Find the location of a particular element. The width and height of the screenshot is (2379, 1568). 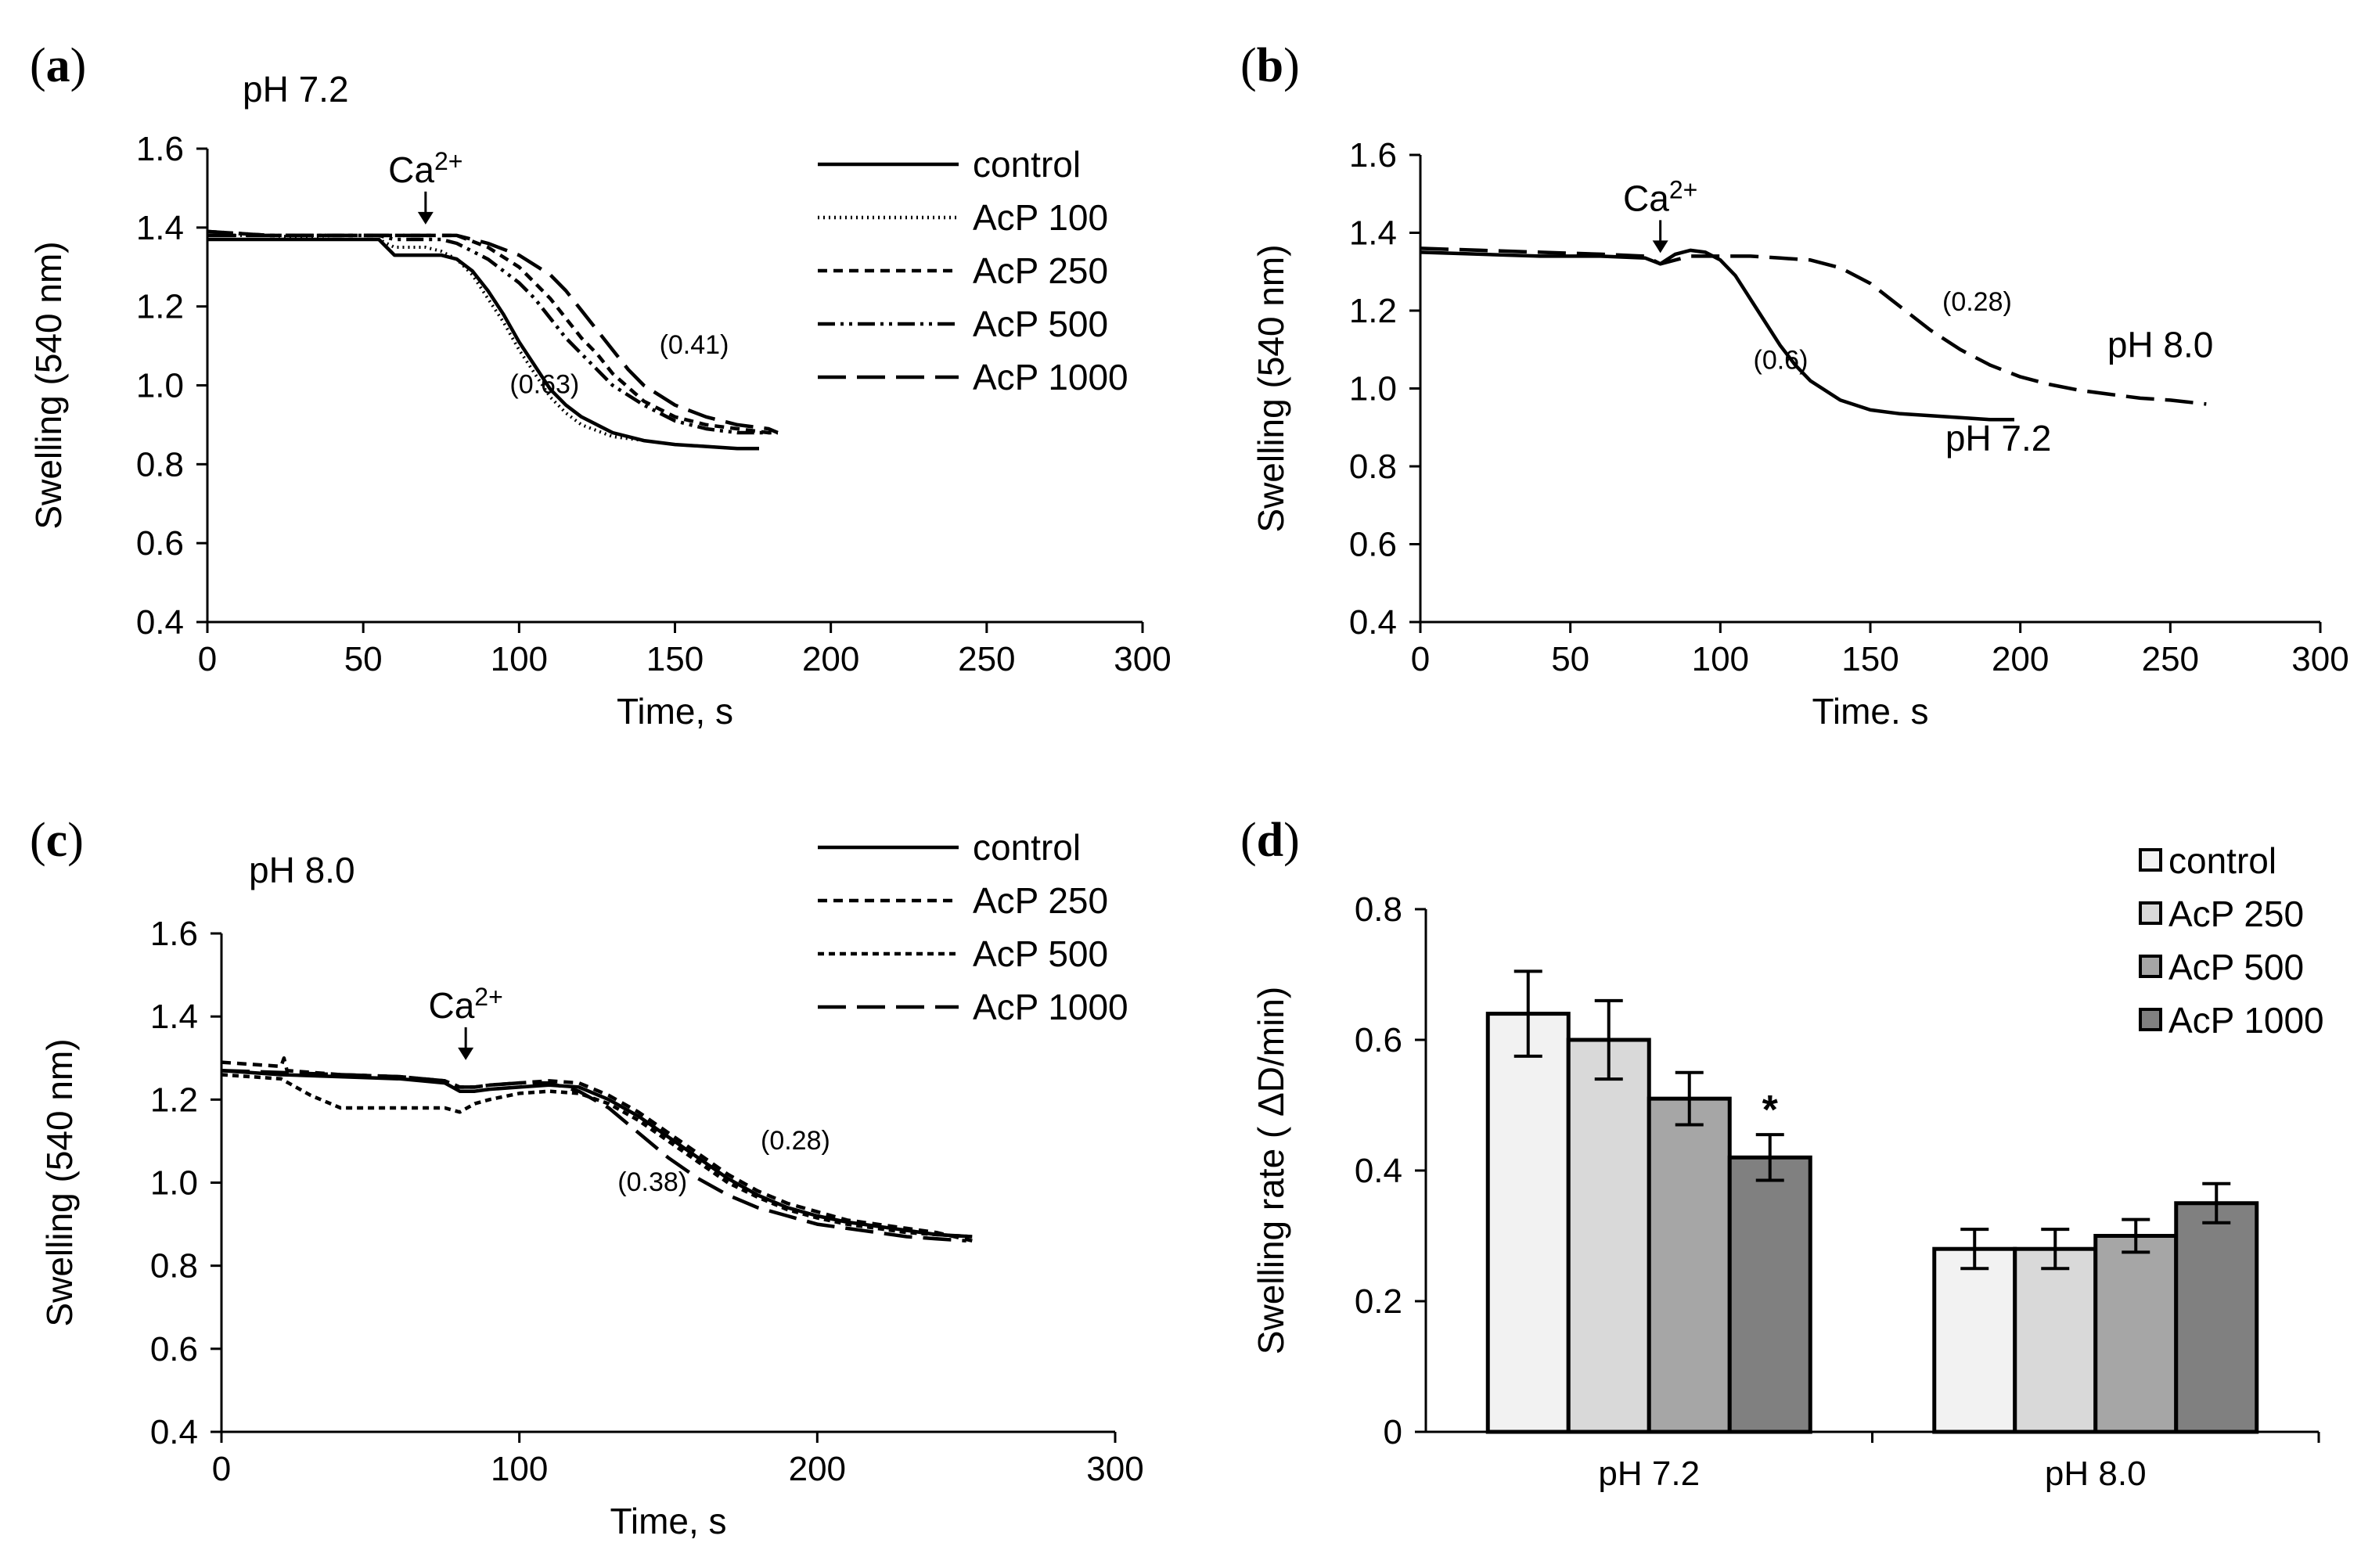

b-y-tick-label: 0.4 is located at coordinates (1373, 622).